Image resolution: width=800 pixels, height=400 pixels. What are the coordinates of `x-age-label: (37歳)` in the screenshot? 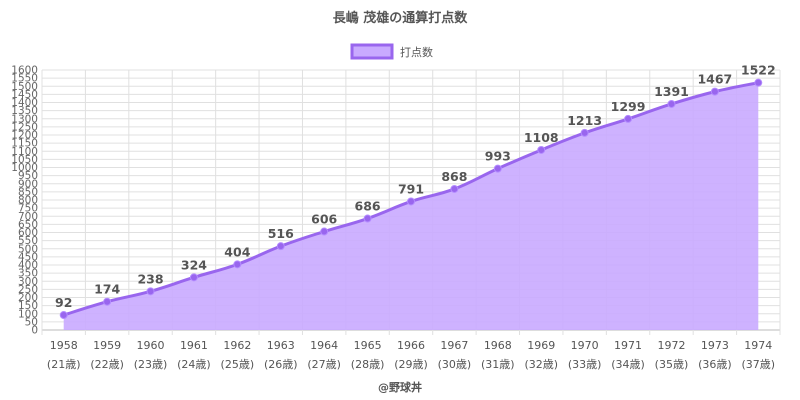 It's located at (758, 364).